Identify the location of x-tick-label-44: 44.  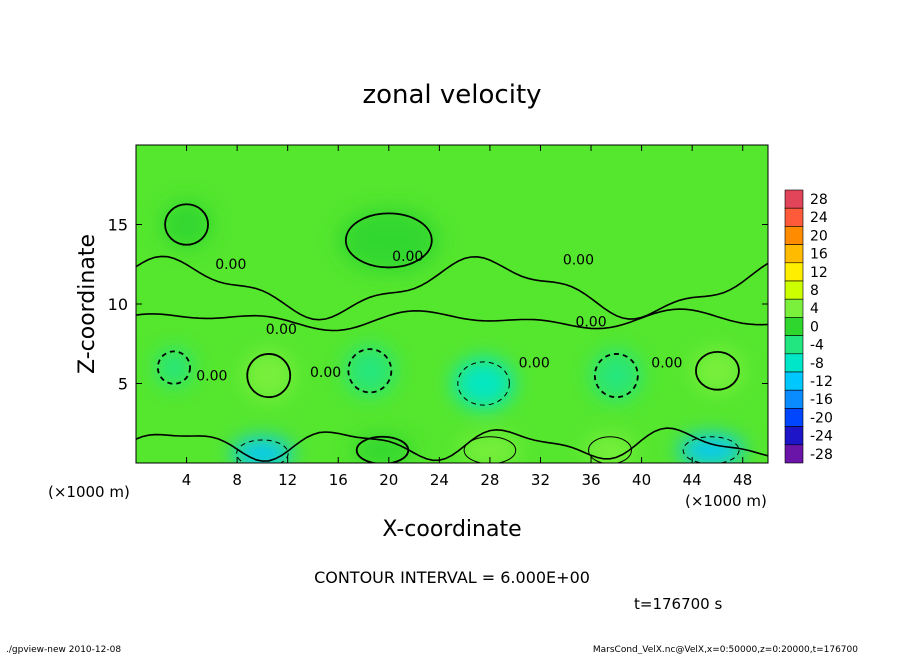
(692, 480).